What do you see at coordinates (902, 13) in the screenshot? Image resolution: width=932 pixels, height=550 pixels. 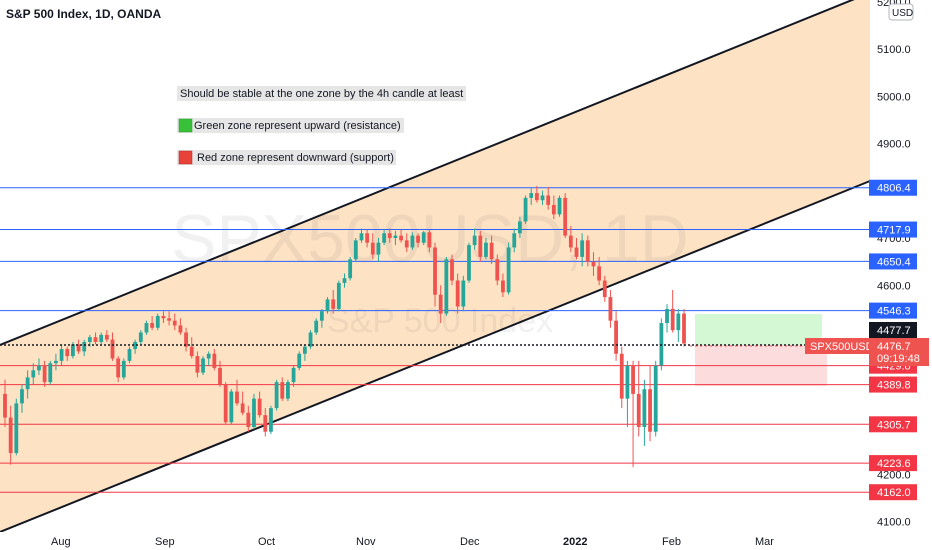 I see `currency-badge: USD` at bounding box center [902, 13].